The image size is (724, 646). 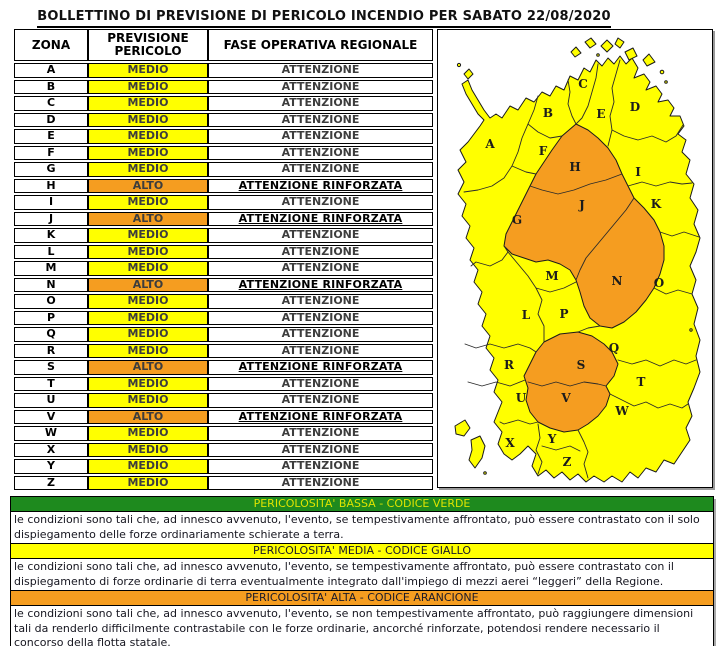 What do you see at coordinates (320, 45) in the screenshot?
I see `col-header-fase: FASE OPERATIVA REGIONALE` at bounding box center [320, 45].